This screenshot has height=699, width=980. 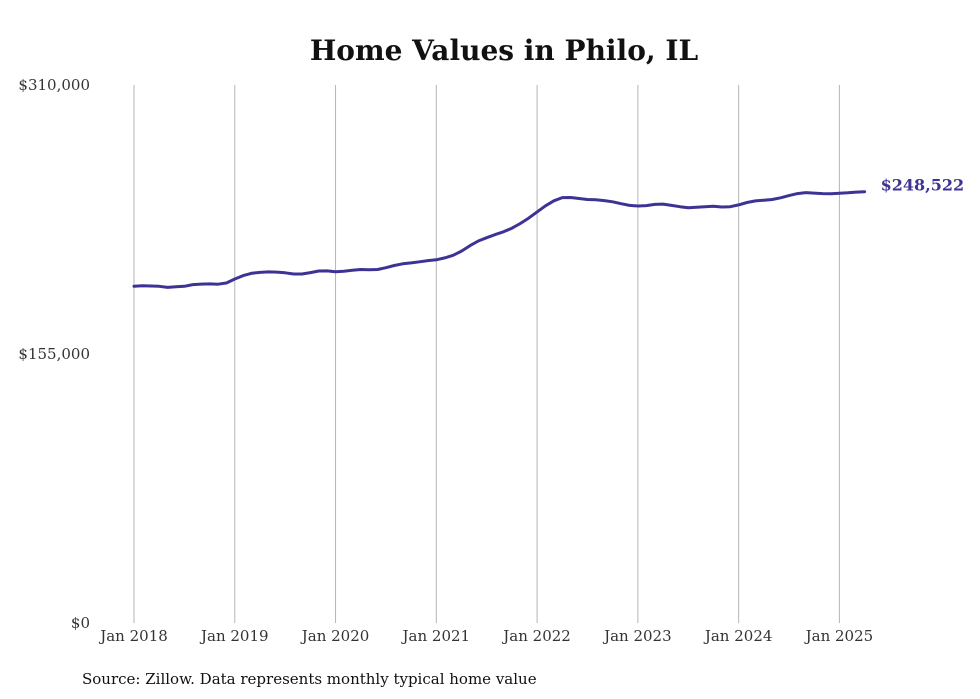 I want to click on y-tick-label: $155,000, so click(x=54, y=354).